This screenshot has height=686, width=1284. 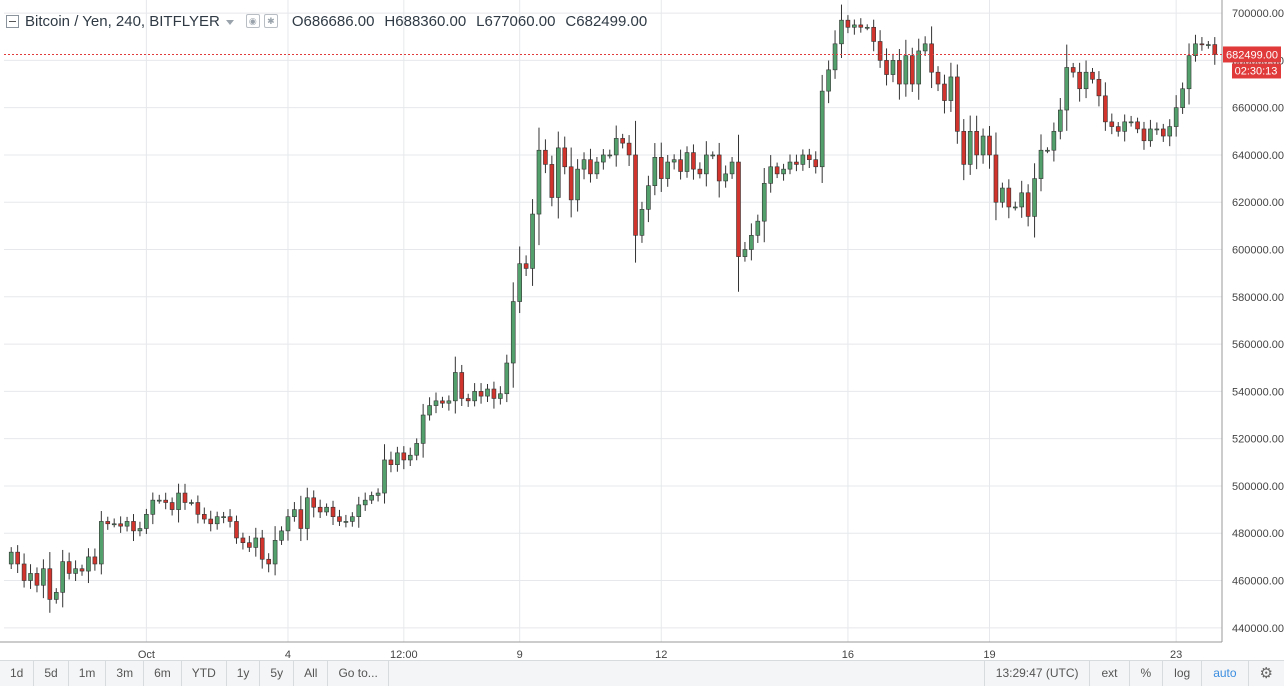 I want to click on ext-toggle: ext, so click(x=1108, y=673).